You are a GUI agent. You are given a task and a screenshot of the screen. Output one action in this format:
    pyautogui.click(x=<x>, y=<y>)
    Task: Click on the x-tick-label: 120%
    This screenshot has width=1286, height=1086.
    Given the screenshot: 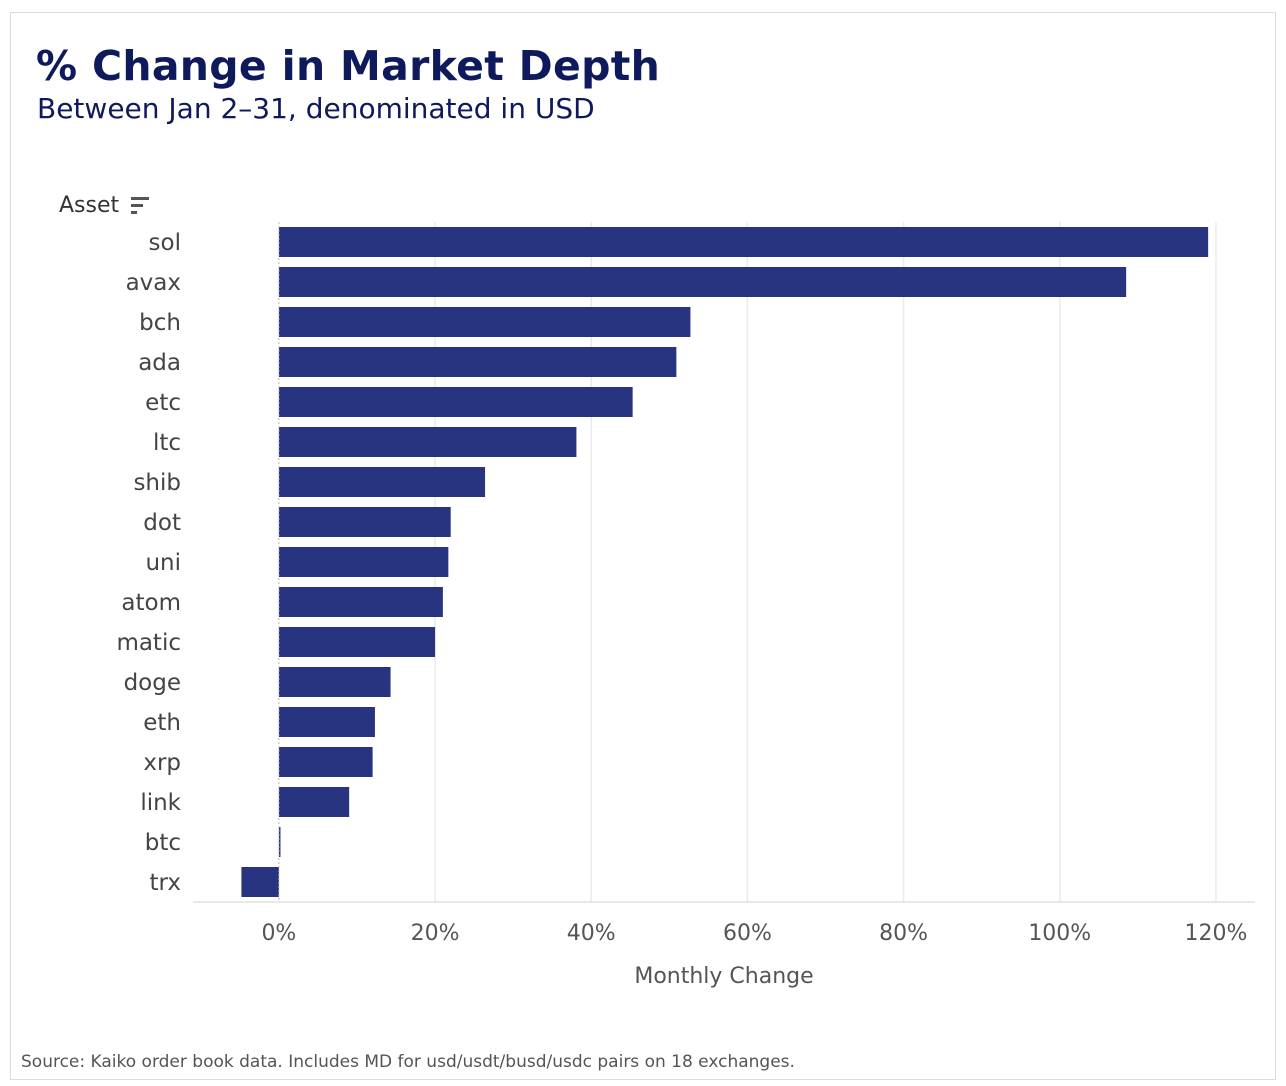 What is the action you would take?
    pyautogui.click(x=1216, y=933)
    